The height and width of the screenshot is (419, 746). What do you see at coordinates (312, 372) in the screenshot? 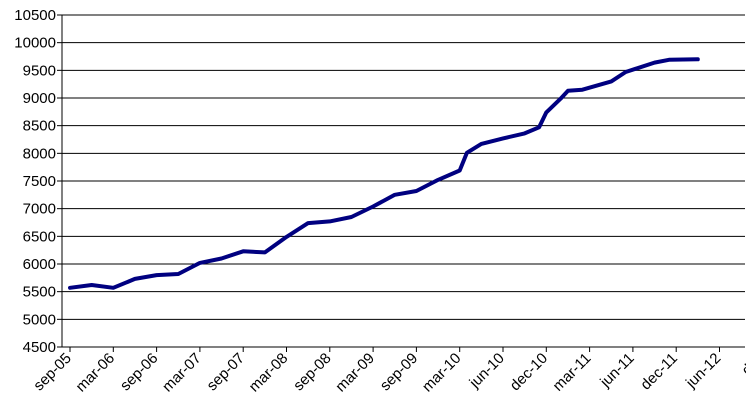
I see `x-tick-label: sep-08` at bounding box center [312, 372].